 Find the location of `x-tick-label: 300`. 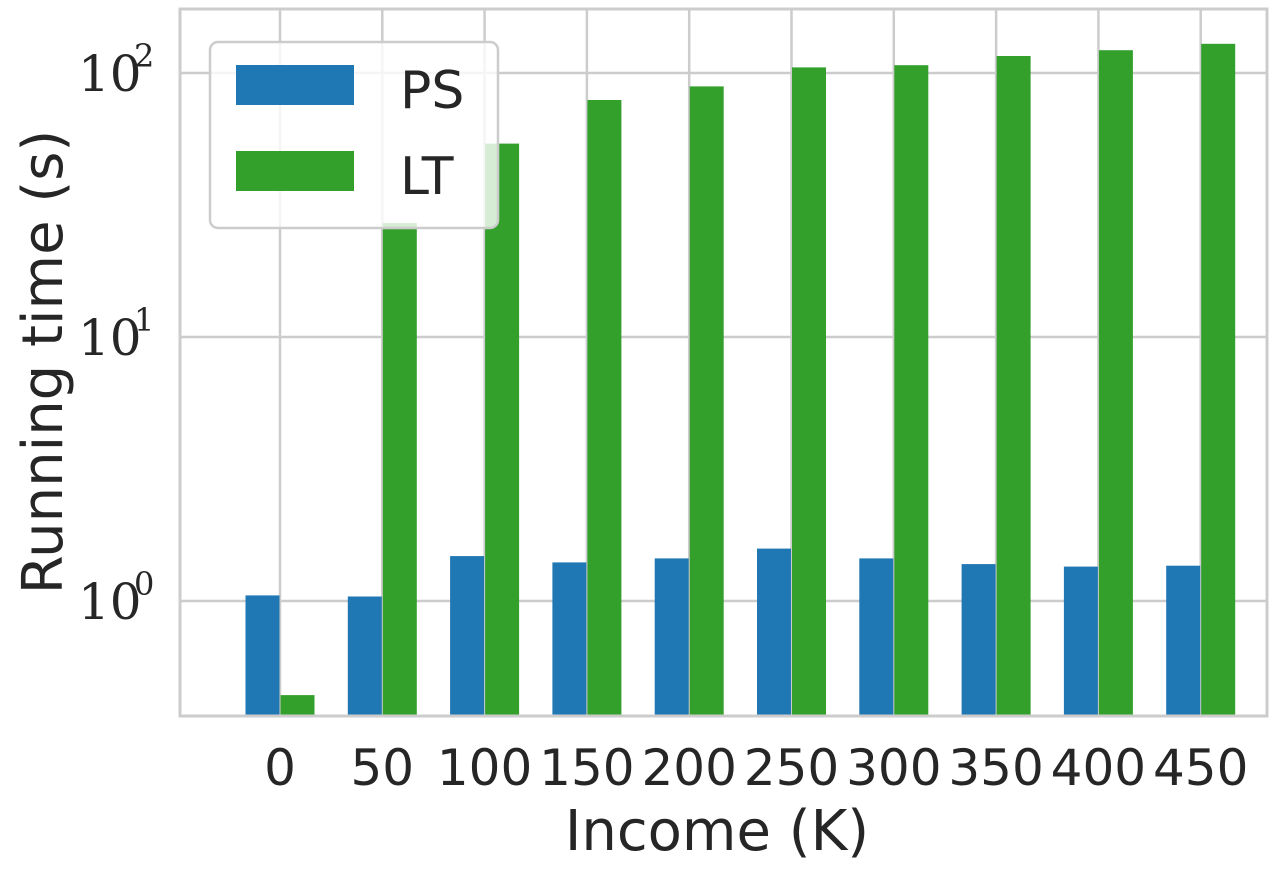

x-tick-label: 300 is located at coordinates (893, 768).